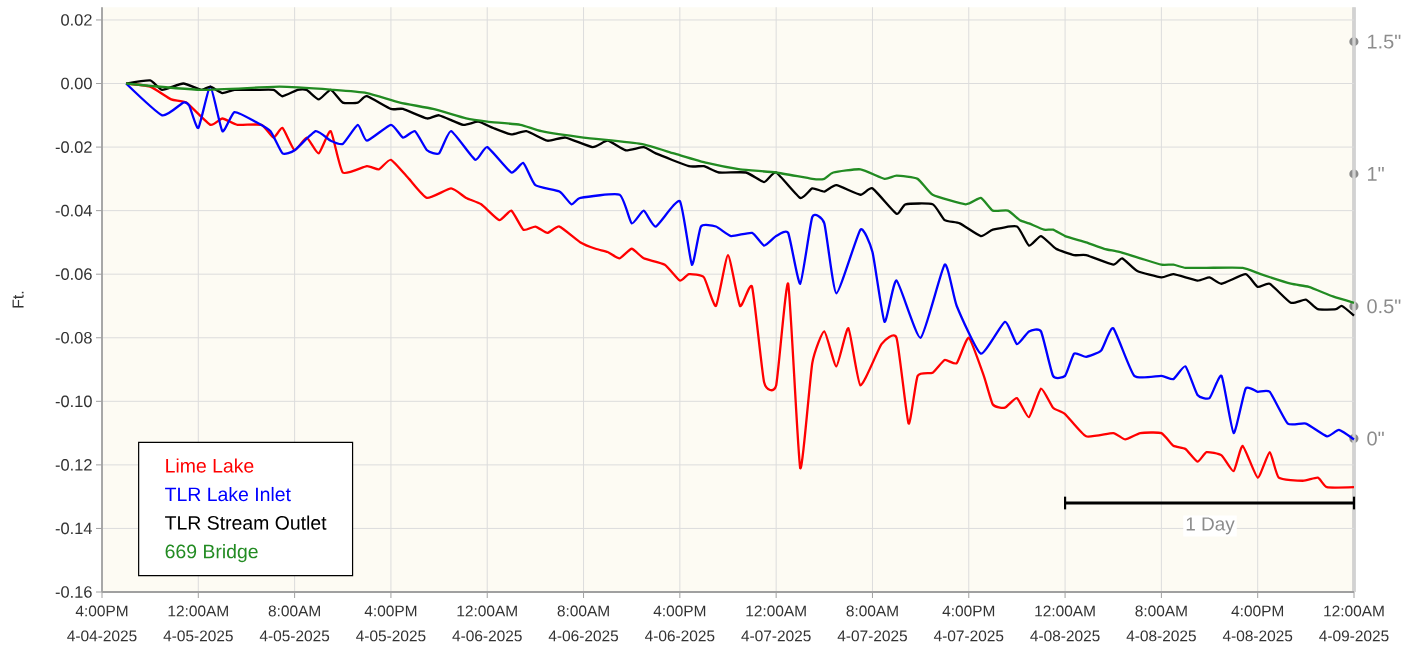 This screenshot has height=654, width=1422. What do you see at coordinates (968, 623) in the screenshot?
I see `x-tick-label: 4:00PM 4-07-2025` at bounding box center [968, 623].